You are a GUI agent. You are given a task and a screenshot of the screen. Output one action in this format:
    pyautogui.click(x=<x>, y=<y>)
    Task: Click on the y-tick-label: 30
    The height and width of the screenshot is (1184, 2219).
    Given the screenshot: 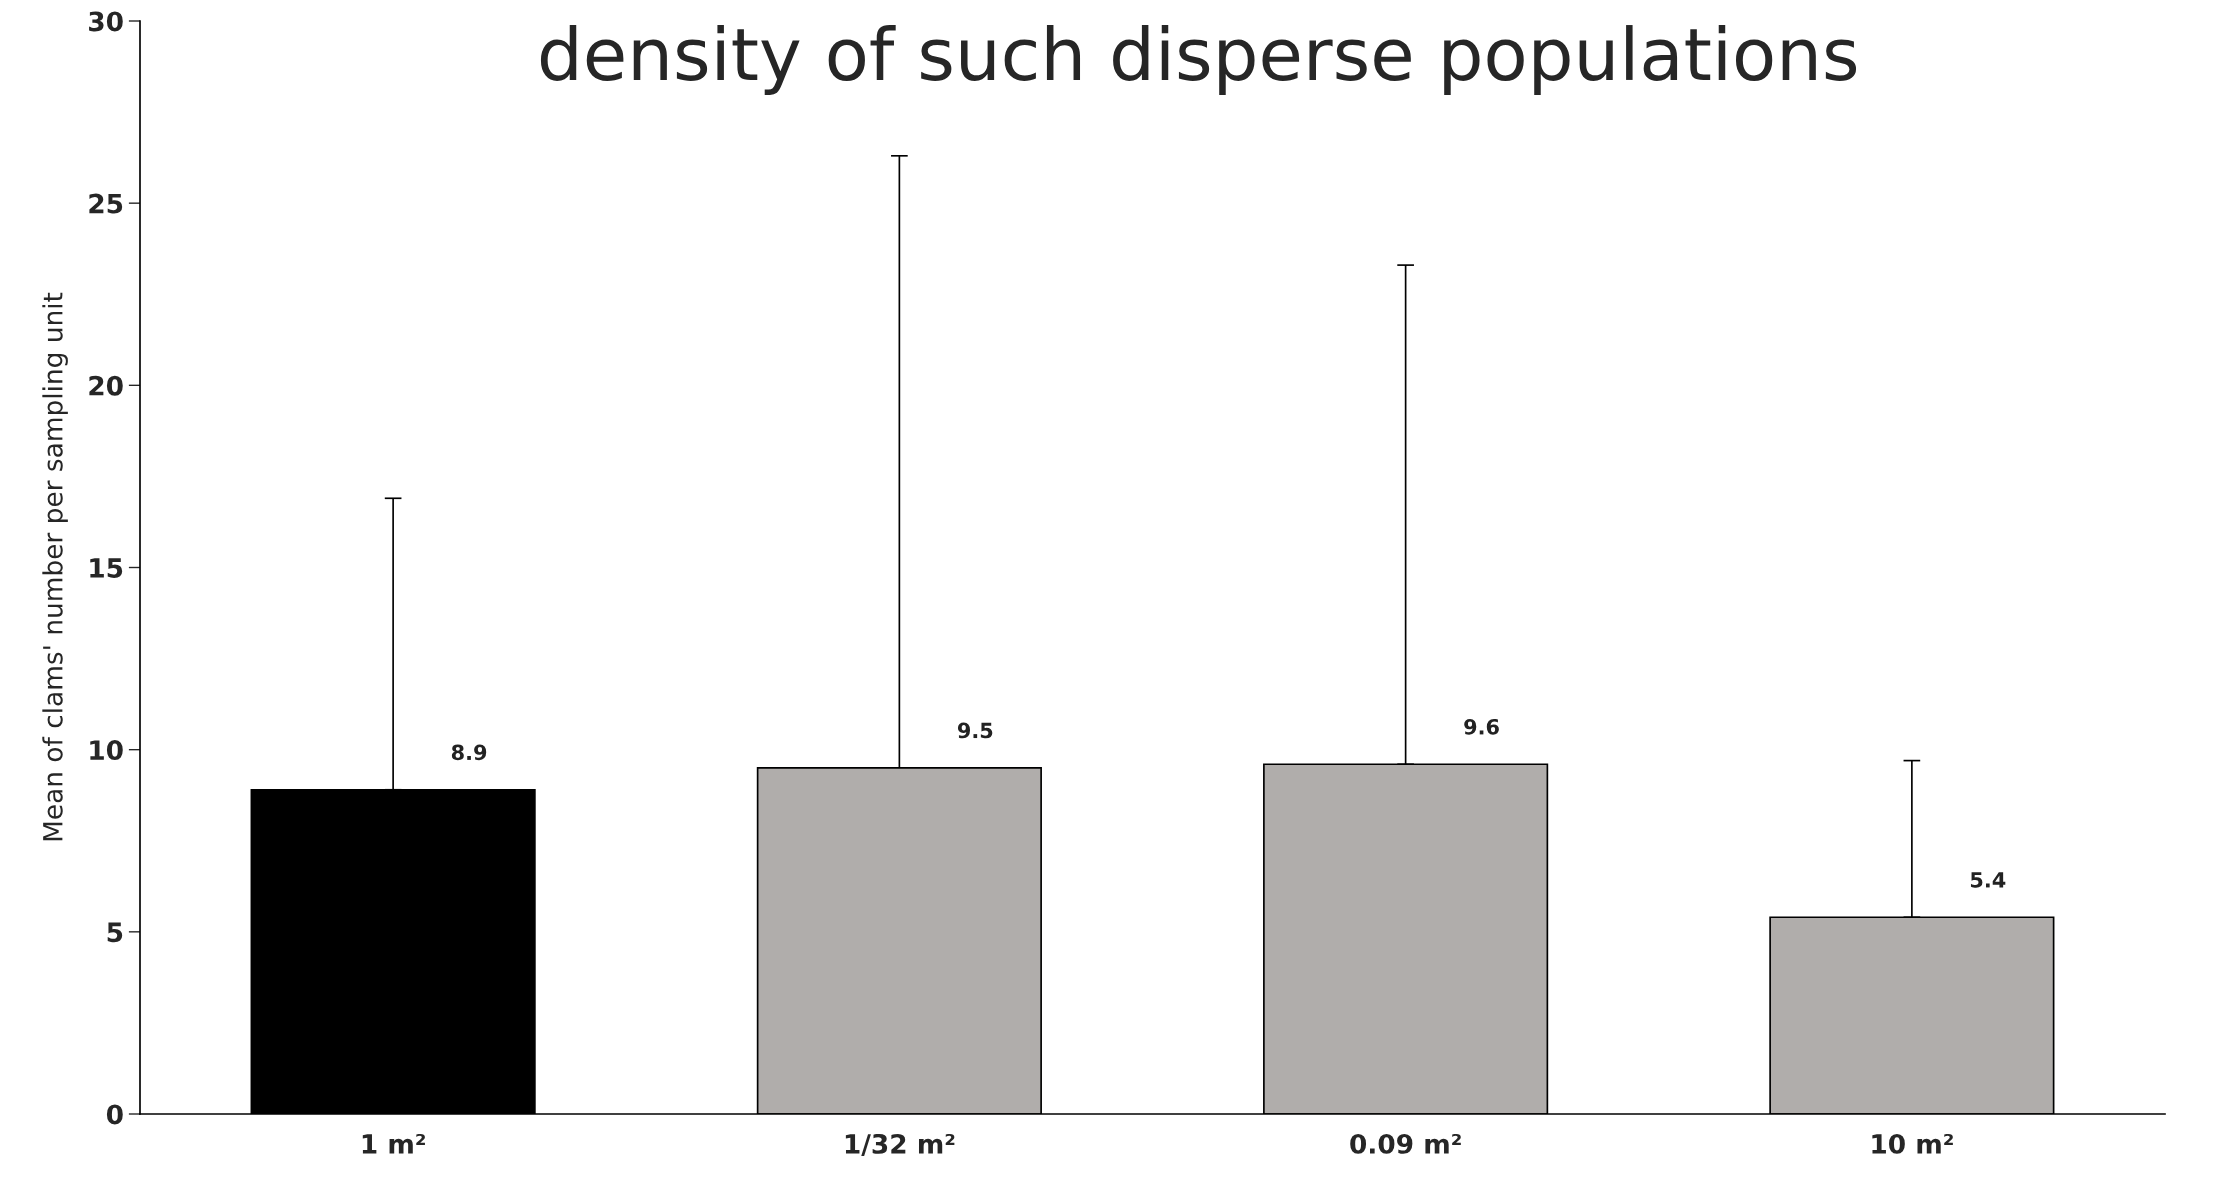 What is the action you would take?
    pyautogui.click(x=106, y=21)
    